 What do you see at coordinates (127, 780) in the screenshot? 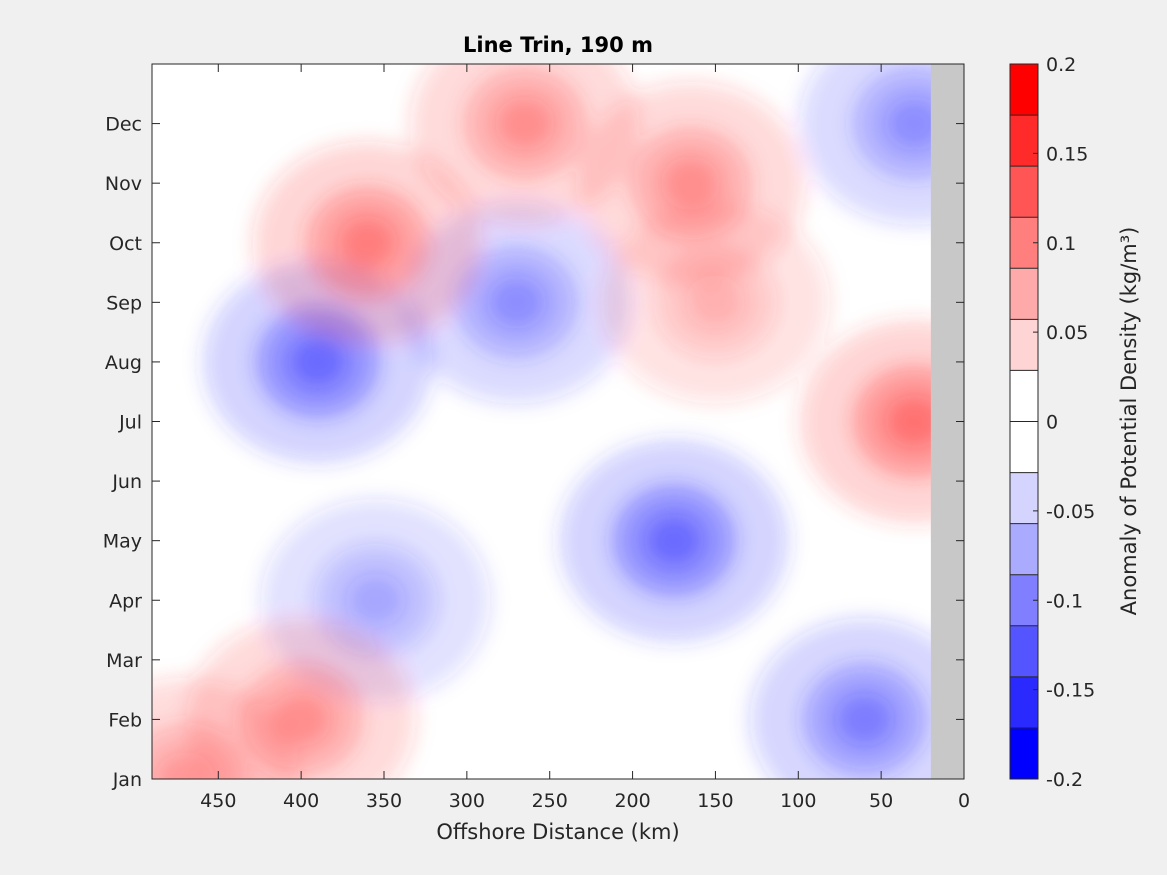
I see `y-tick-label: Jan` at bounding box center [127, 780].